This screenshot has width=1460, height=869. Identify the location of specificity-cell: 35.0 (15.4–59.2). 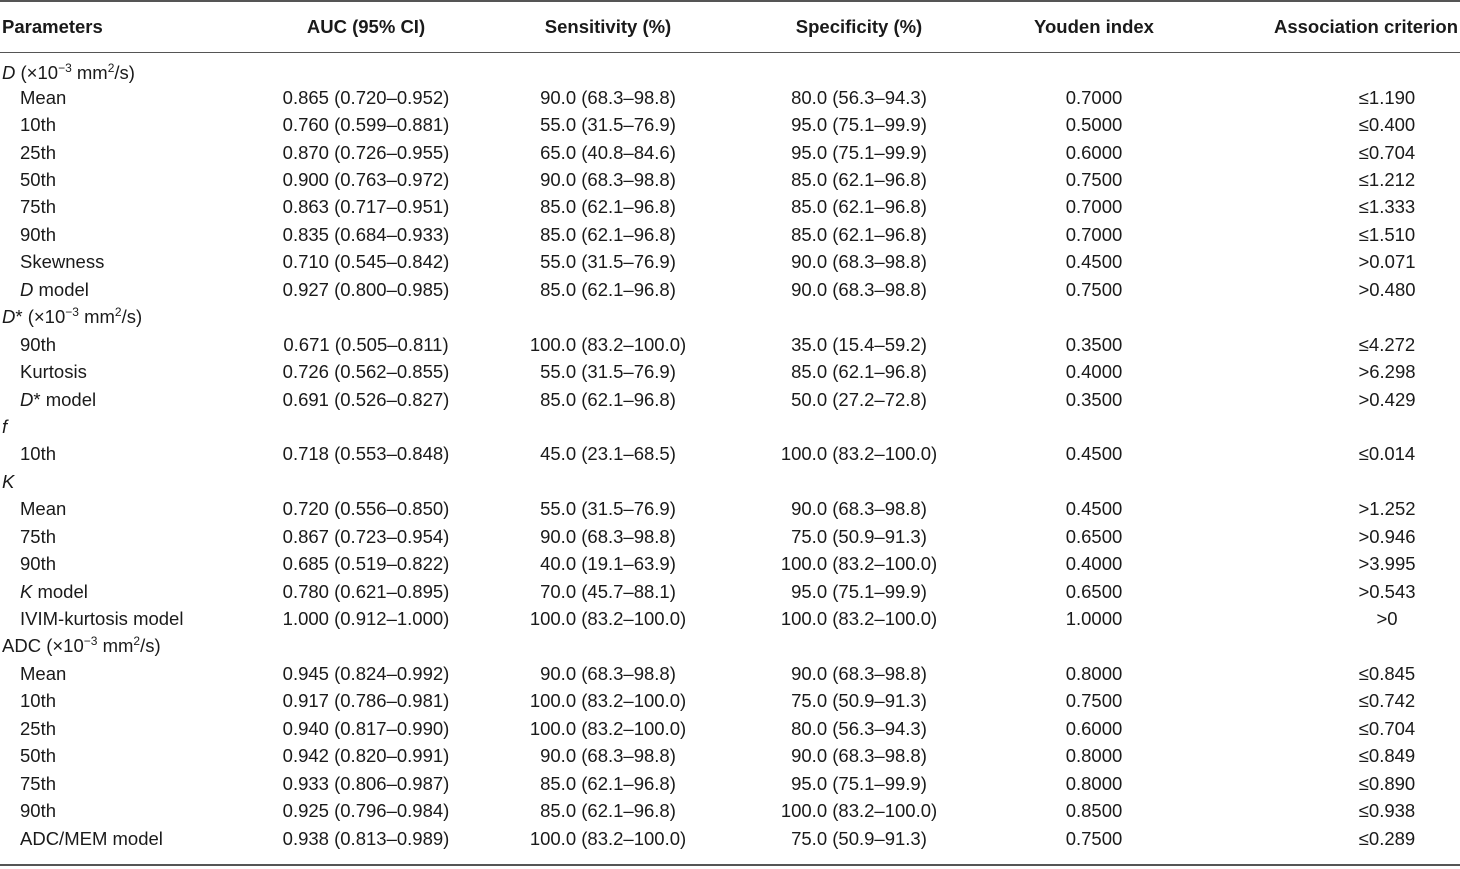
(859, 344).